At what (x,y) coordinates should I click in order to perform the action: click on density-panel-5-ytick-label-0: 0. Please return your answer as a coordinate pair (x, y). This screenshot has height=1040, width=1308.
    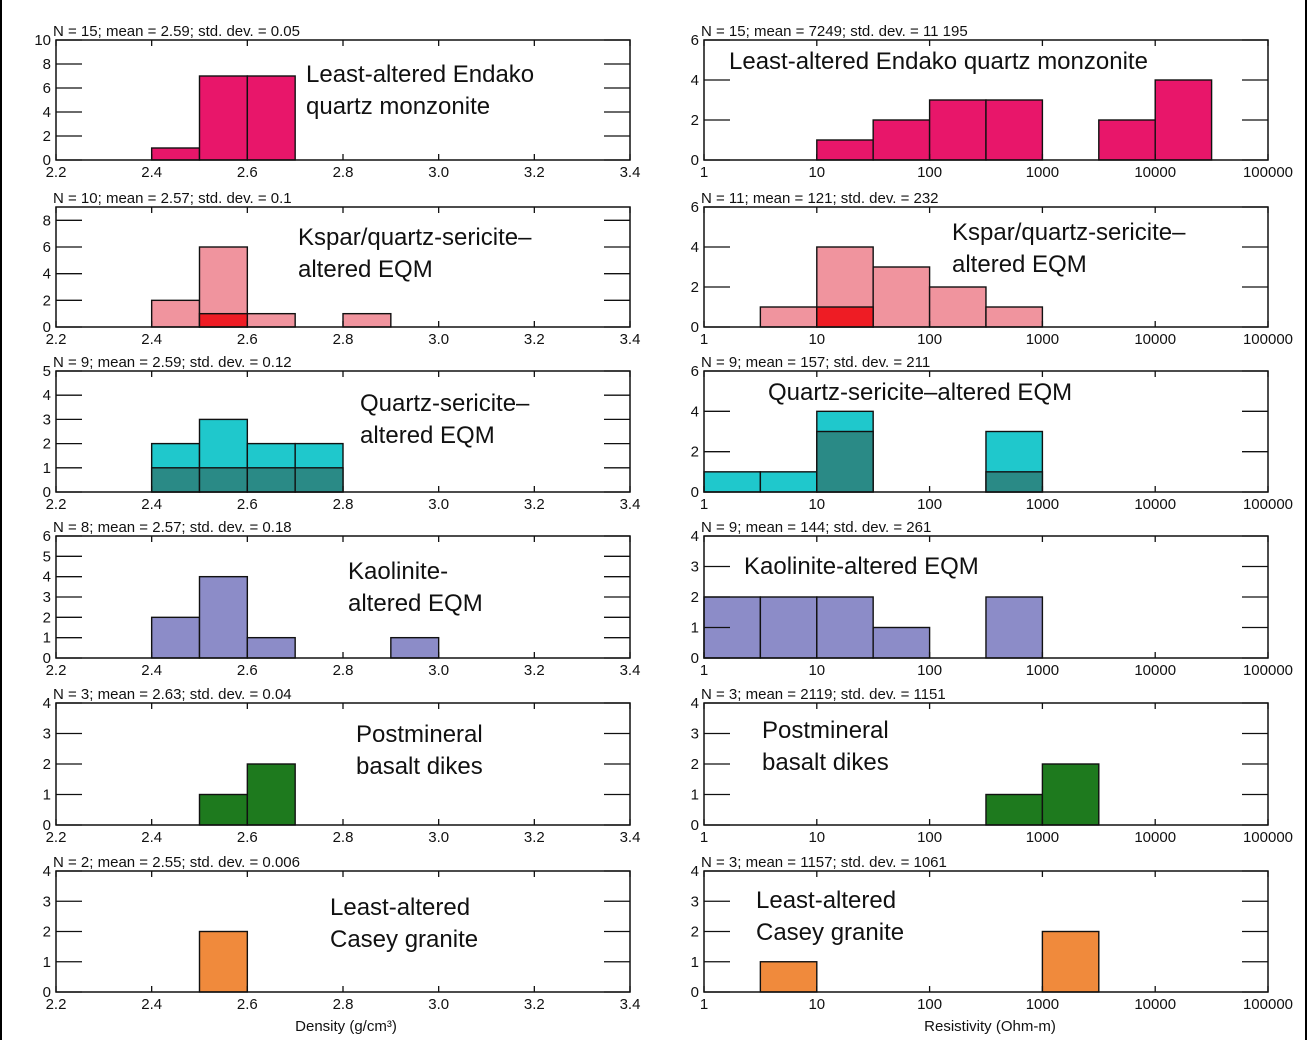
    Looking at the image, I should click on (47, 825).